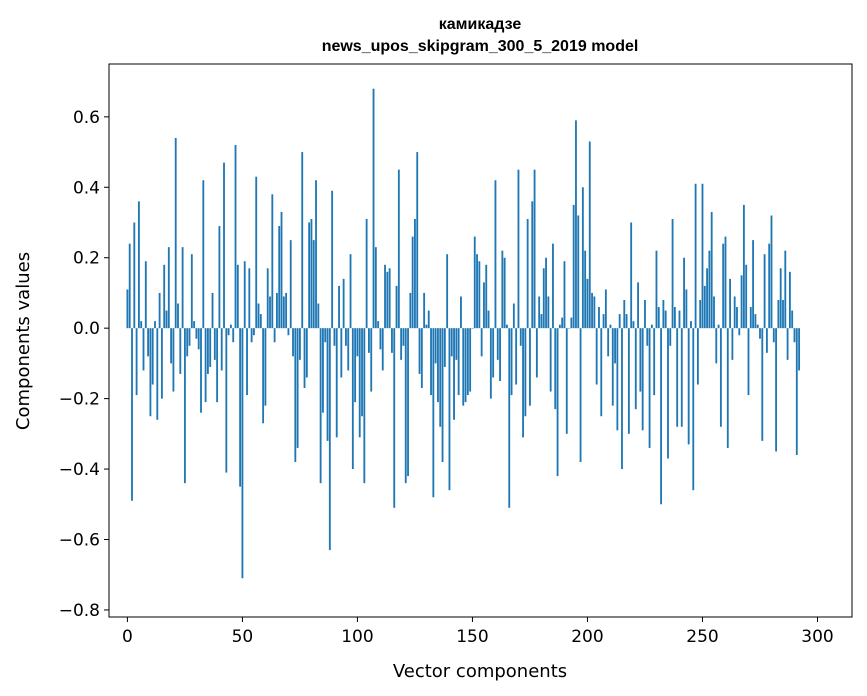 The image size is (867, 696). I want to click on y-tick-label: −0.6, so click(79, 541).